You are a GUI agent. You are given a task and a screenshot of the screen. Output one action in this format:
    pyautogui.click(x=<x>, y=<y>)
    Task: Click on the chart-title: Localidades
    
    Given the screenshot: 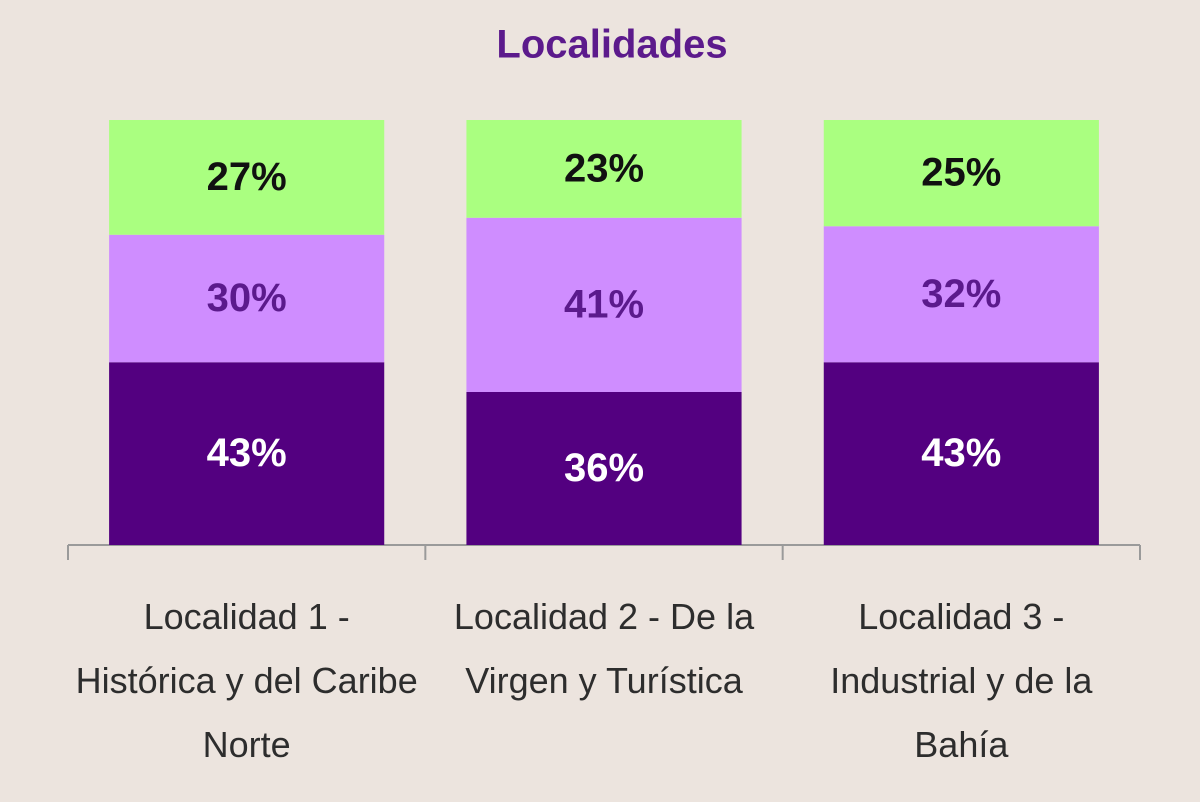 What is the action you would take?
    pyautogui.click(x=611, y=45)
    